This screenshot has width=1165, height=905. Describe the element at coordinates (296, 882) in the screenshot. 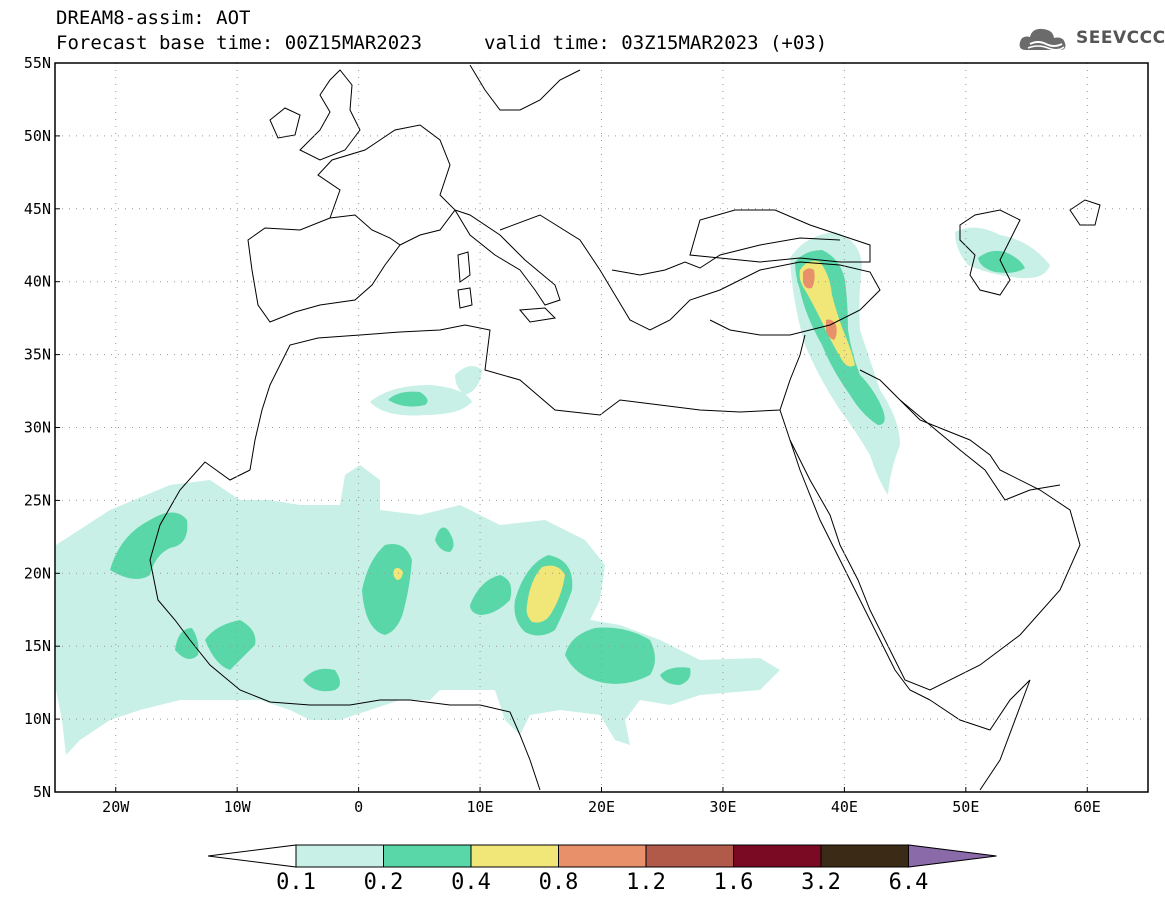

I see `colorbar-level-label: 0.1` at that location.